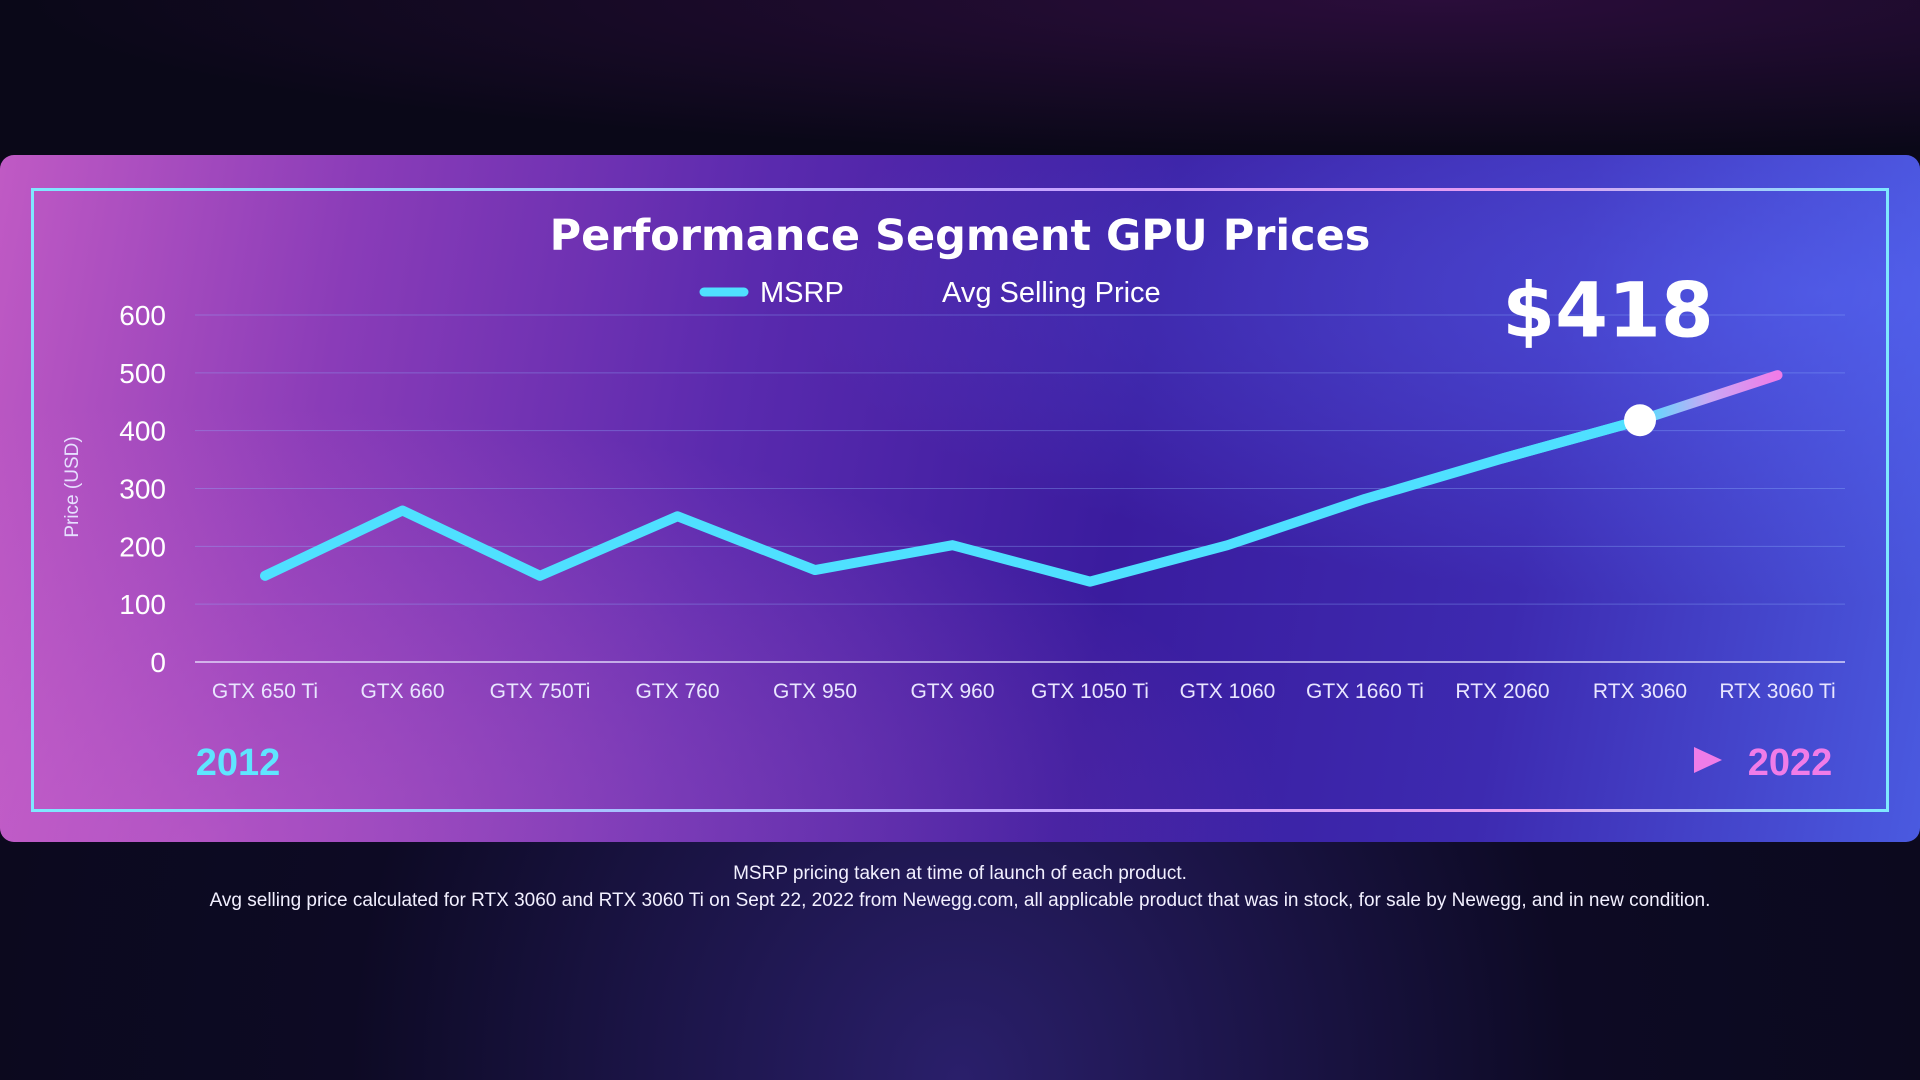 The width and height of the screenshot is (1920, 1080). I want to click on timeline-start: 2012, so click(238, 763).